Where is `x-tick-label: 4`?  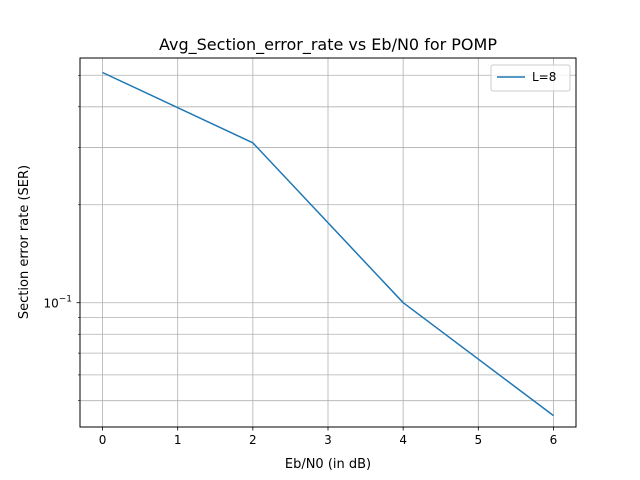 x-tick-label: 4 is located at coordinates (403, 440).